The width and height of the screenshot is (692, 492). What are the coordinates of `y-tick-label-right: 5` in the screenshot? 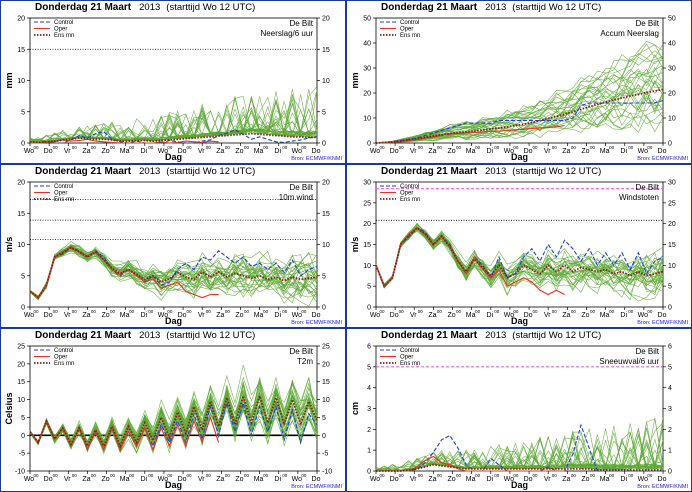 It's located at (324, 112).